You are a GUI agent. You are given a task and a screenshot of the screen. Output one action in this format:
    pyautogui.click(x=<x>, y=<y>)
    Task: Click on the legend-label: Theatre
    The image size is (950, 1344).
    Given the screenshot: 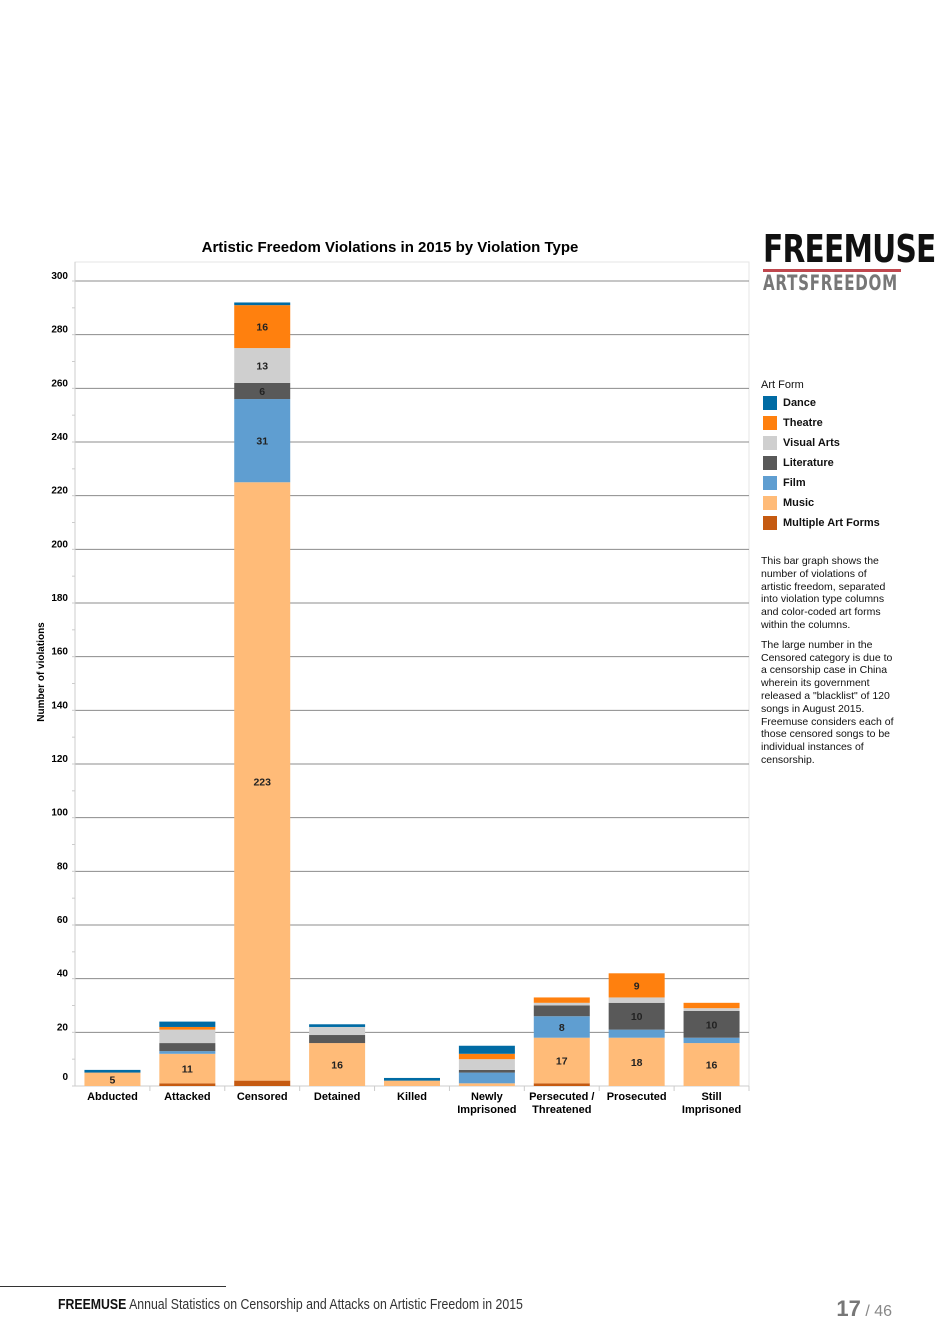 What is the action you would take?
    pyautogui.click(x=803, y=423)
    